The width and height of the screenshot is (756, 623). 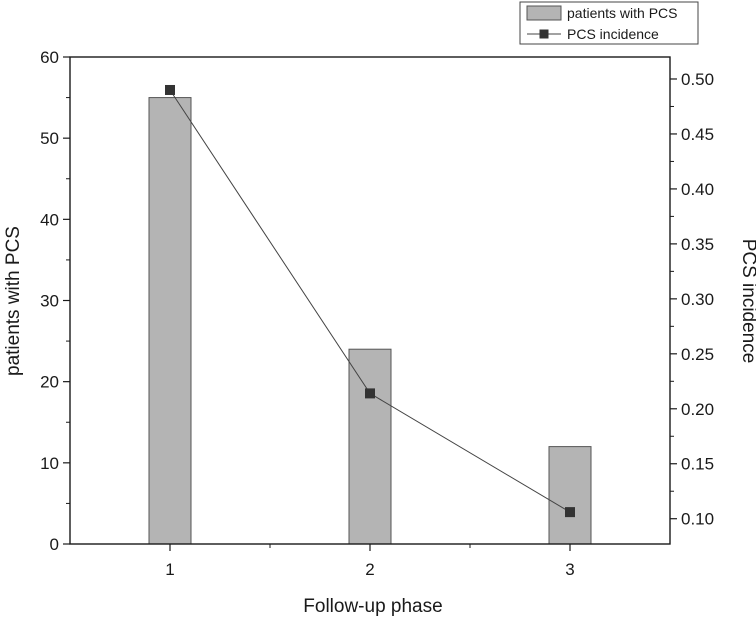 I want to click on y-tick-label: 50, so click(x=49, y=138).